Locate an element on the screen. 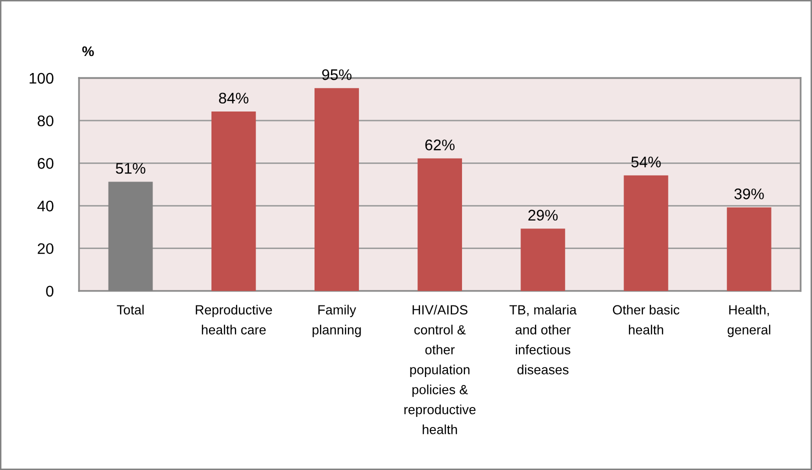  data-label: 62% is located at coordinates (440, 145).